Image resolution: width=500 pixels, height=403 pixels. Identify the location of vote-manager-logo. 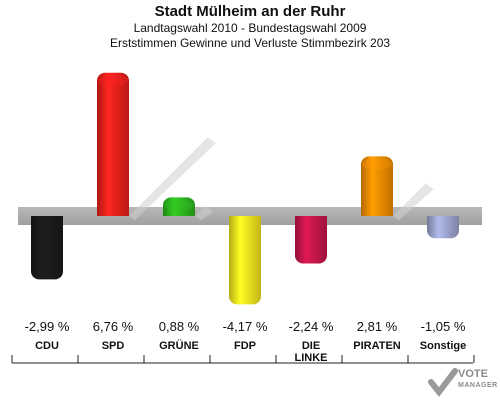
(463, 383).